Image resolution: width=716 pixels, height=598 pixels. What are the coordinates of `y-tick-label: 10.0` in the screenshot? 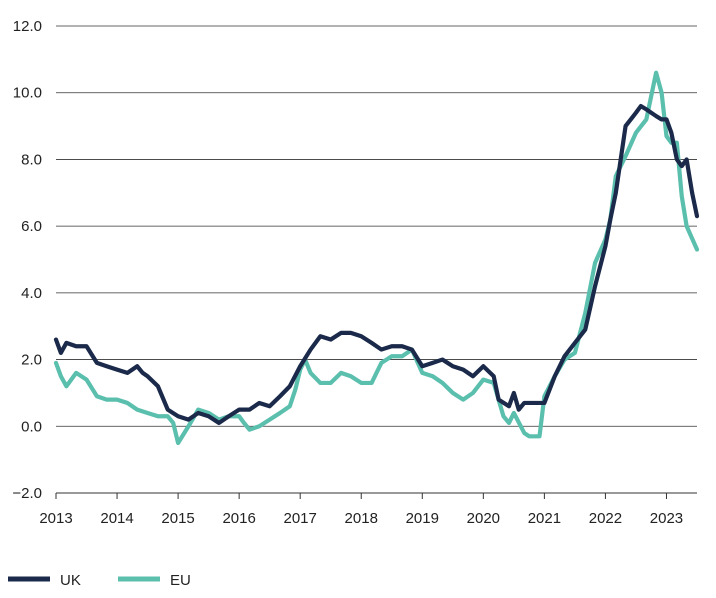 It's located at (27, 93).